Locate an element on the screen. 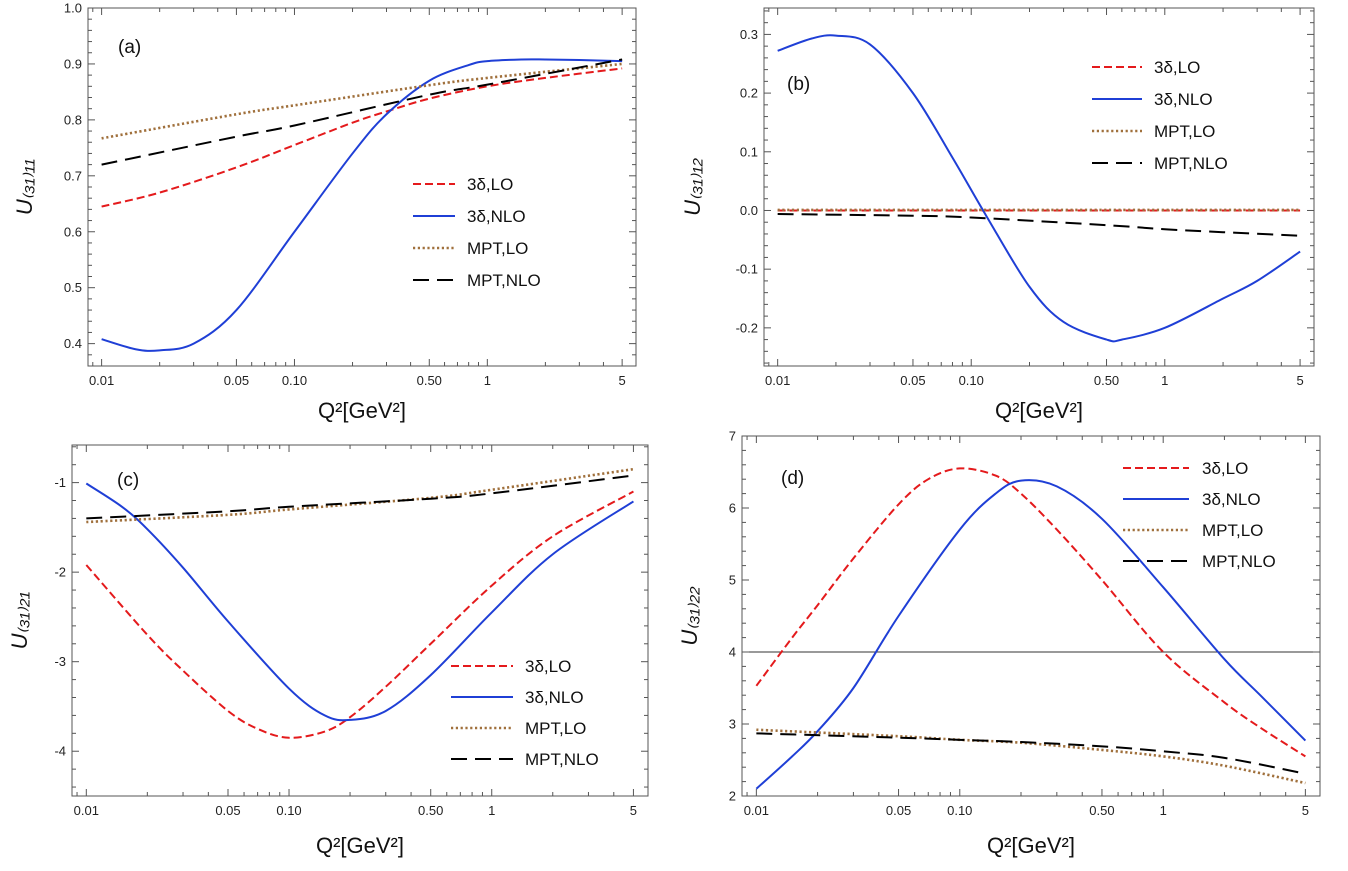  y-axis-title: U₍₃₁₎₁₁ is located at coordinates (24, 187).